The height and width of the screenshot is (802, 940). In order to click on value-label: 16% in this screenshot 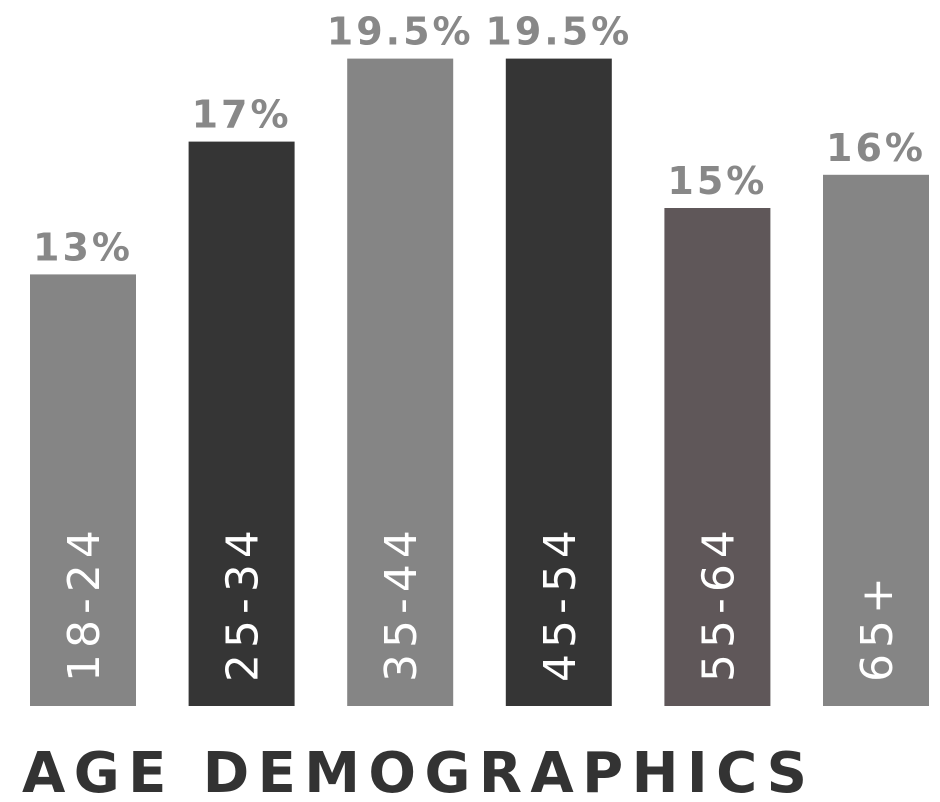, I will do `click(876, 148)`.